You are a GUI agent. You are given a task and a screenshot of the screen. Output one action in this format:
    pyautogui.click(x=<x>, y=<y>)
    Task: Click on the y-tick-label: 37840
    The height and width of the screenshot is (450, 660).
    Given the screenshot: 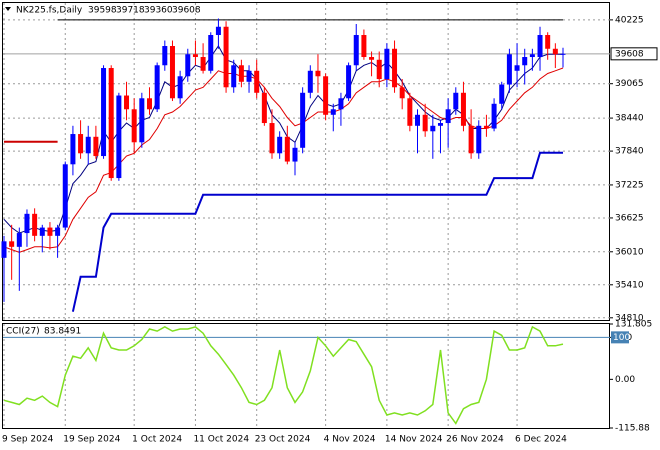 What is the action you would take?
    pyautogui.click(x=629, y=152)
    